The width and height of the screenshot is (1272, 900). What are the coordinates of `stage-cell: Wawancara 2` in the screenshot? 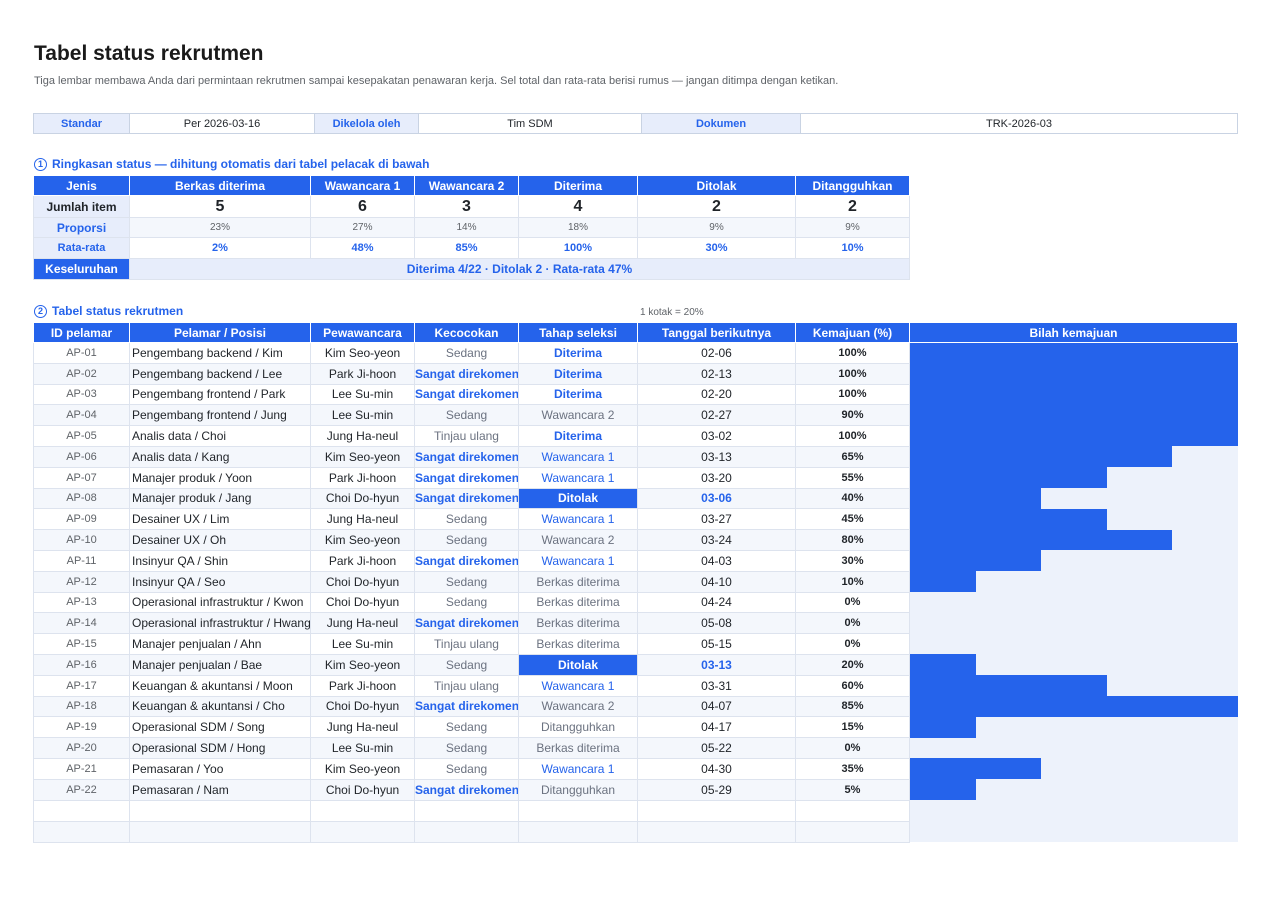 It's located at (578, 707).